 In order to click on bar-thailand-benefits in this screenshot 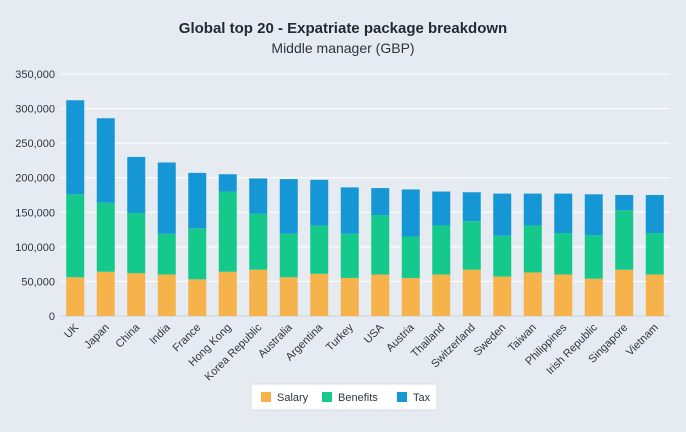, I will do `click(441, 250)`.